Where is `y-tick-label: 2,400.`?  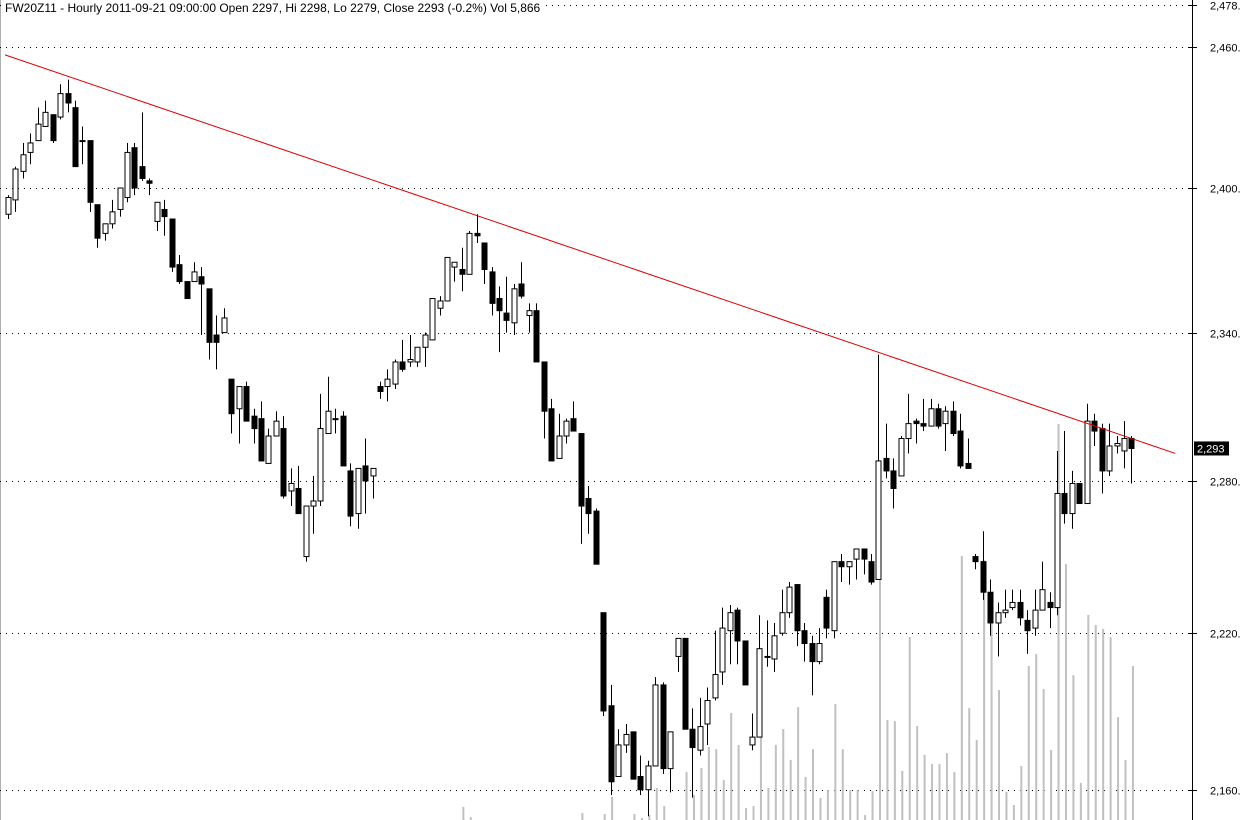
y-tick-label: 2,400. is located at coordinates (1225, 190).